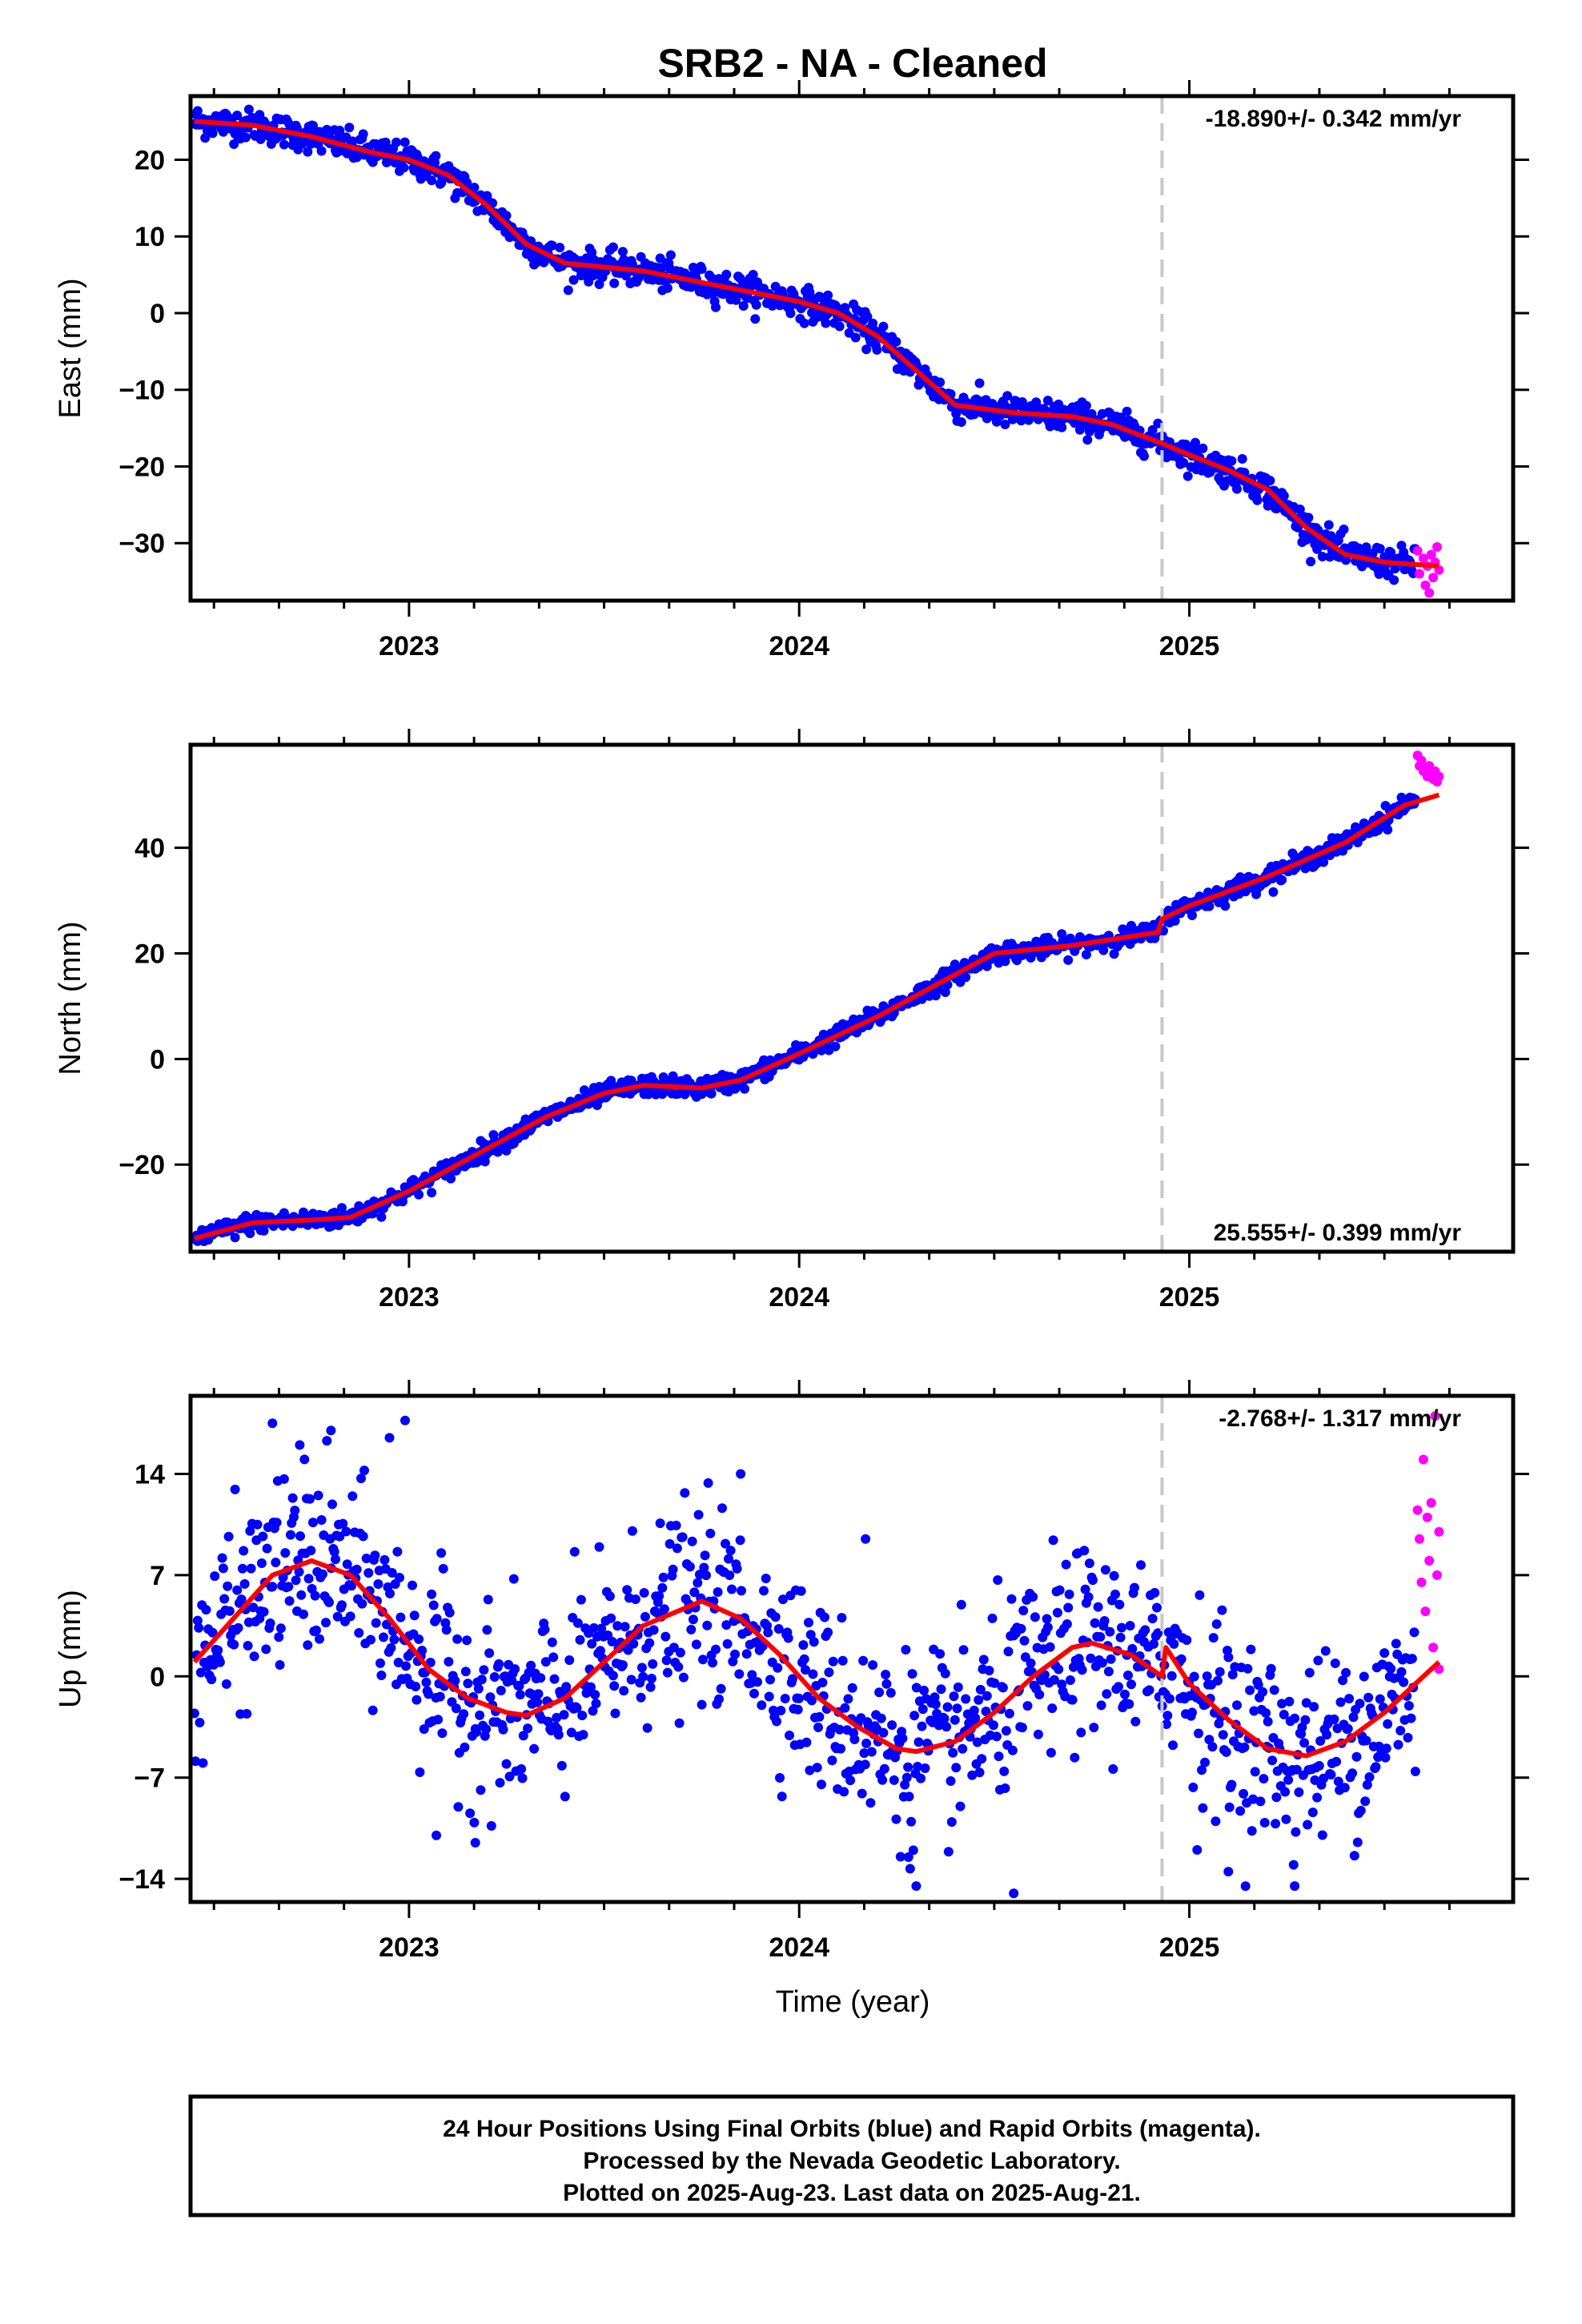  Describe the element at coordinates (141, 467) in the screenshot. I see `y-tick-label: −20` at that location.